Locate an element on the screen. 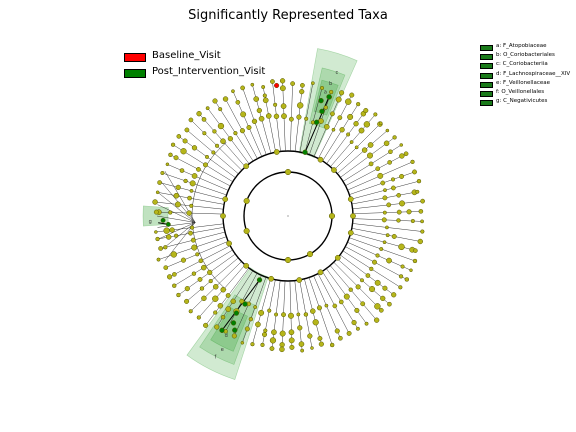 Image resolution: width=576 pixels, height=432 pixels. clade-label: f: O_Veillonellales is located at coordinates (520, 91).